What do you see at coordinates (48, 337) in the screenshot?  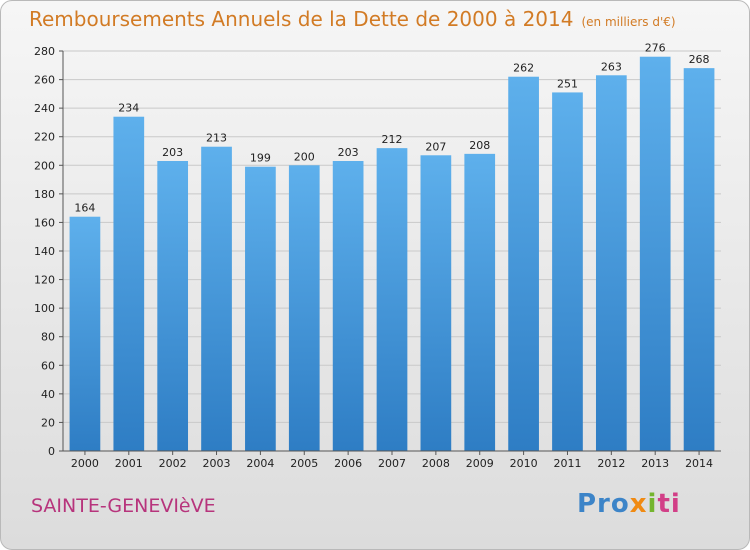 I see `y-tick-label: 80` at bounding box center [48, 337].